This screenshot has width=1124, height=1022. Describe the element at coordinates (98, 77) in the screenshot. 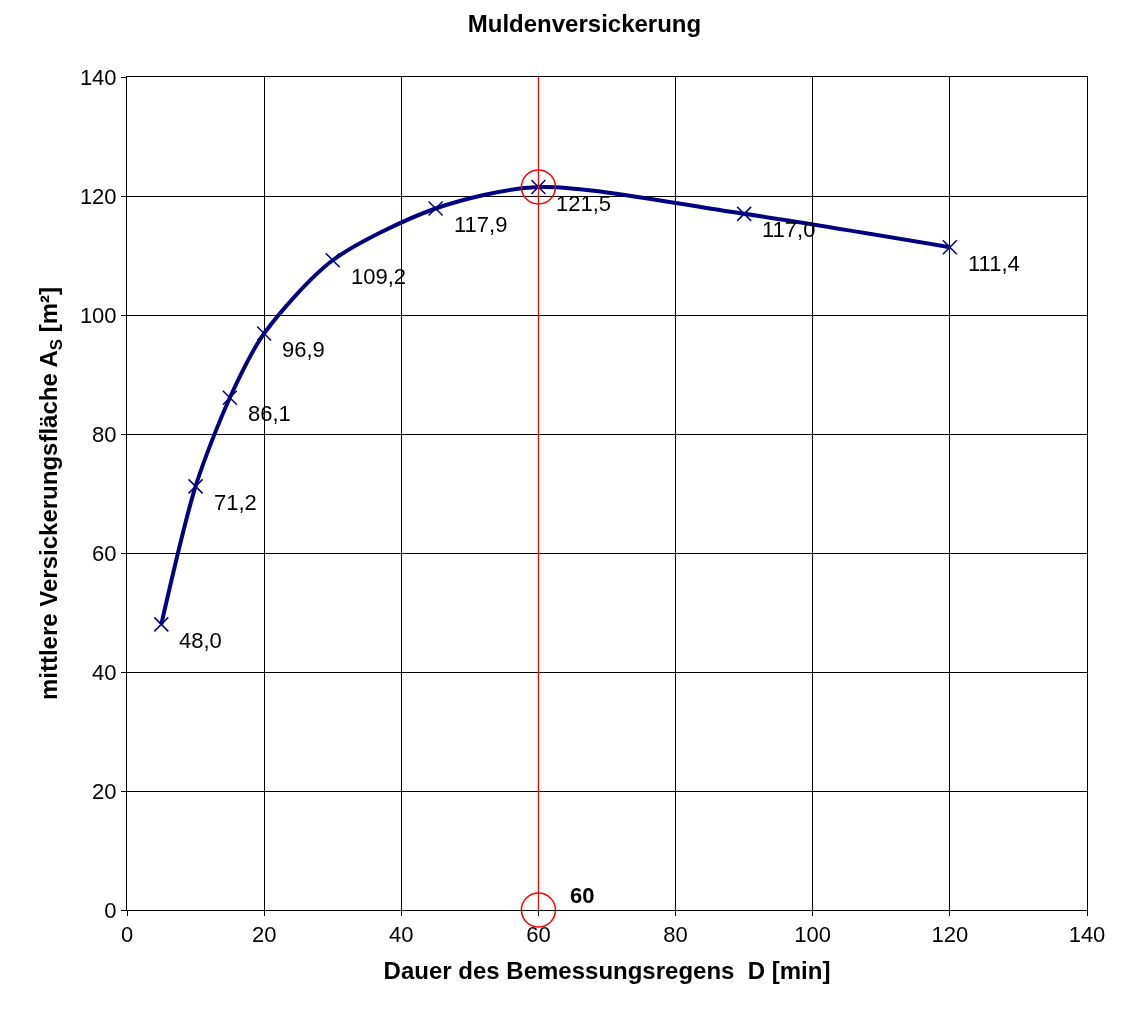

I see `y-tick-label: 140` at that location.